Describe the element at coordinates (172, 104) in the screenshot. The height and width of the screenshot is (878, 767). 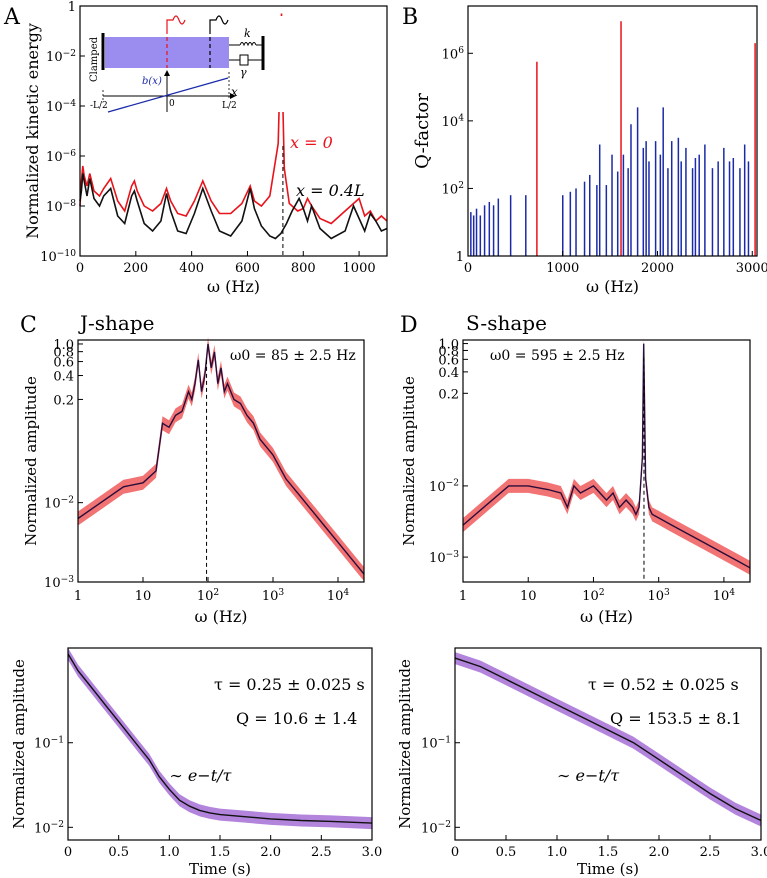
I see `origin-label: 0` at that location.